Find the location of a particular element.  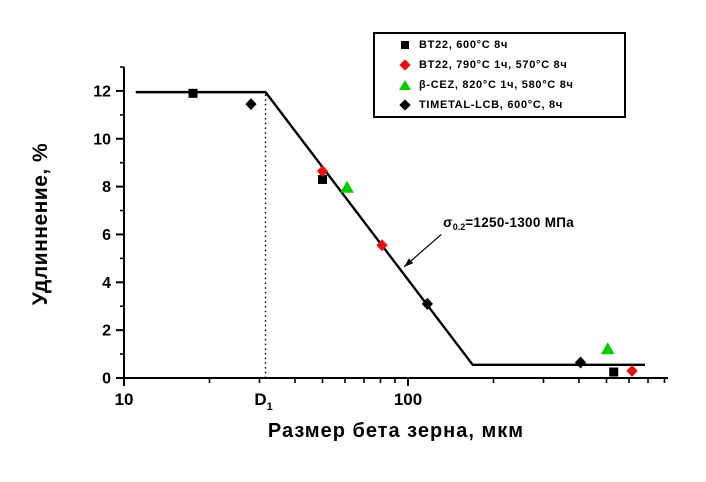

legend-item: BT22, 790°C 1ч, 570°C 8ч is located at coordinates (507, 65).